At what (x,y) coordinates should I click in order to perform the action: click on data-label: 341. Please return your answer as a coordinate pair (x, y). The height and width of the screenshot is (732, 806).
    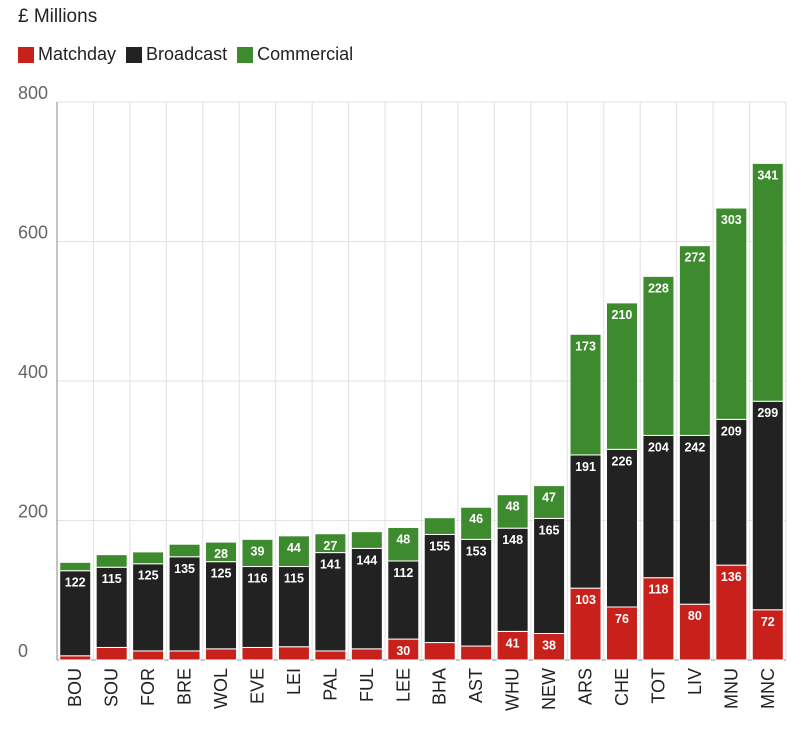
    Looking at the image, I should click on (767, 175).